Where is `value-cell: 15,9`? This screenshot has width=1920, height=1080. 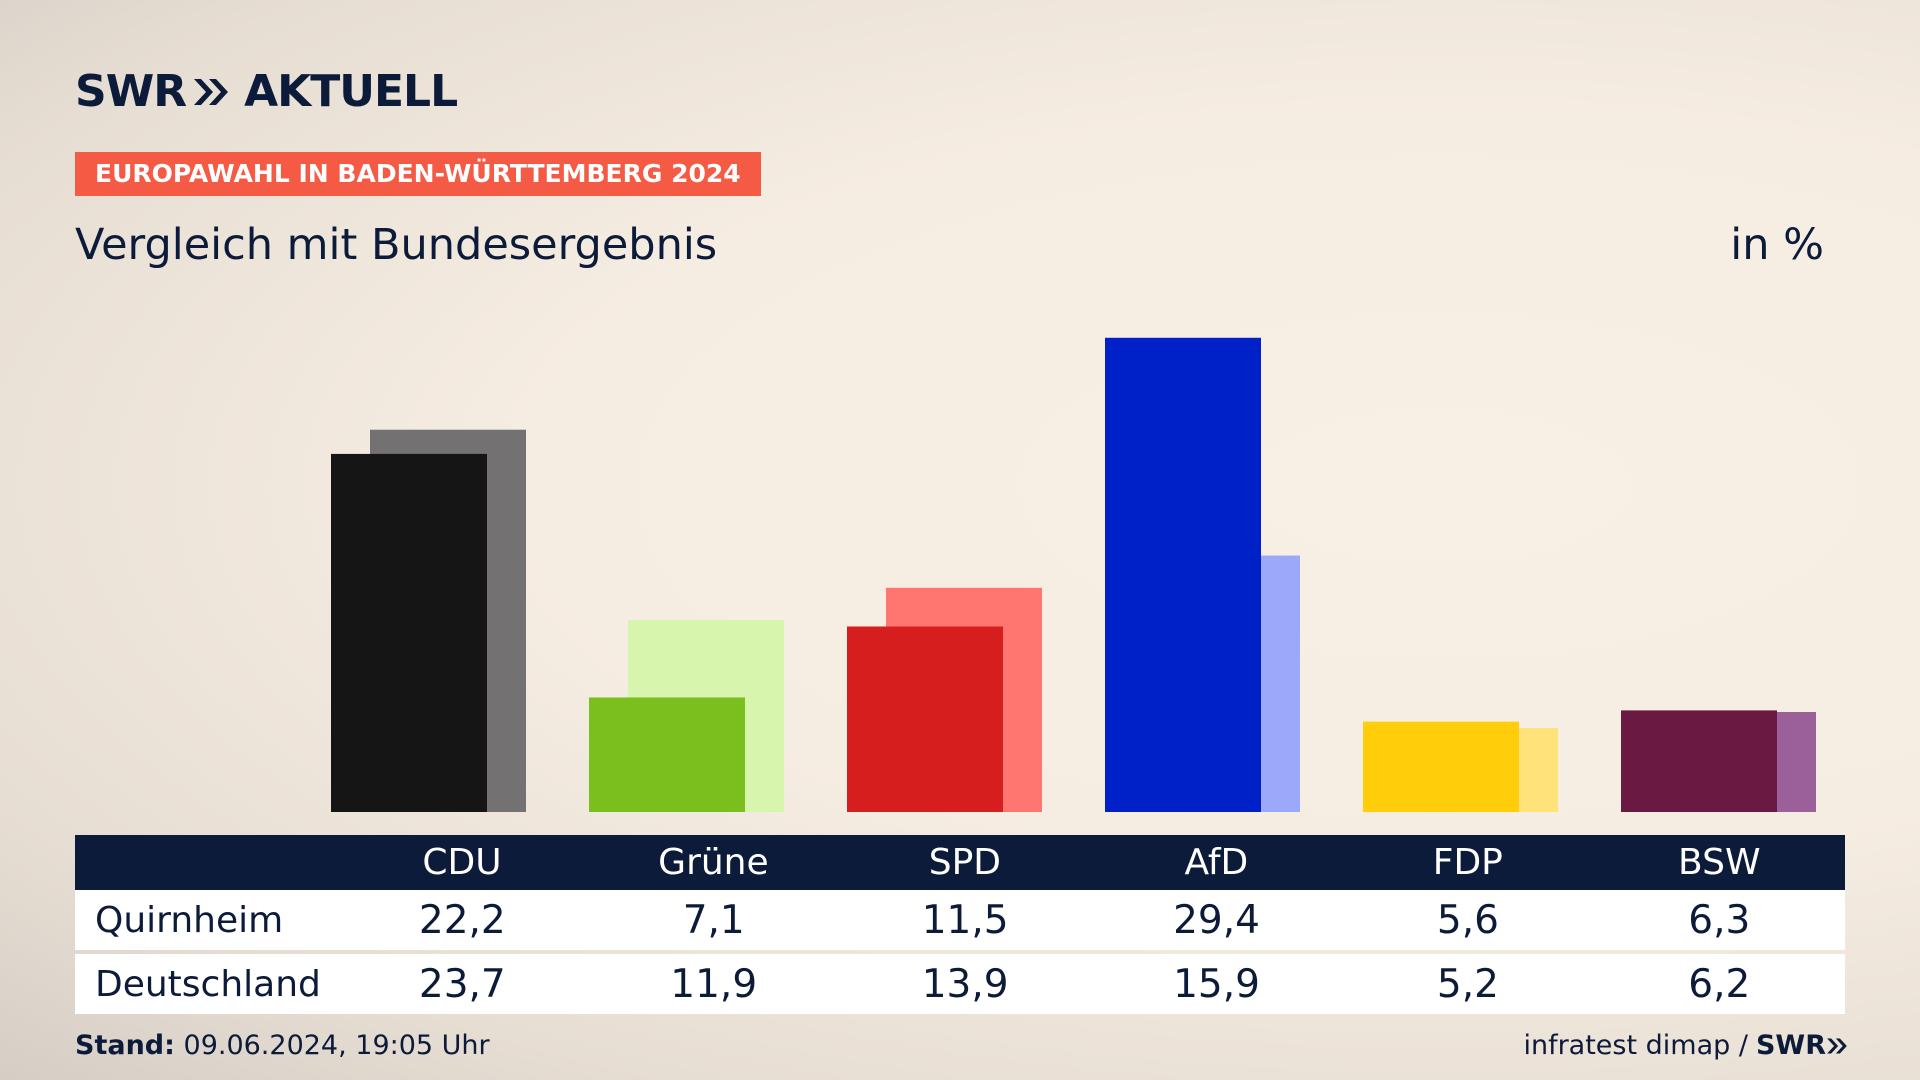 value-cell: 15,9 is located at coordinates (1216, 984).